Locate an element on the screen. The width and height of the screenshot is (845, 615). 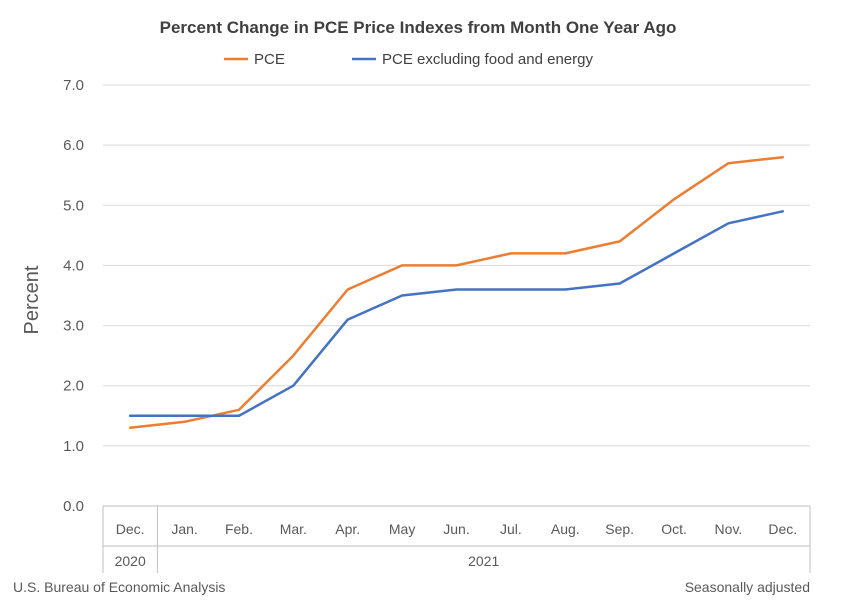
x-tick-label: Oct. is located at coordinates (674, 529).